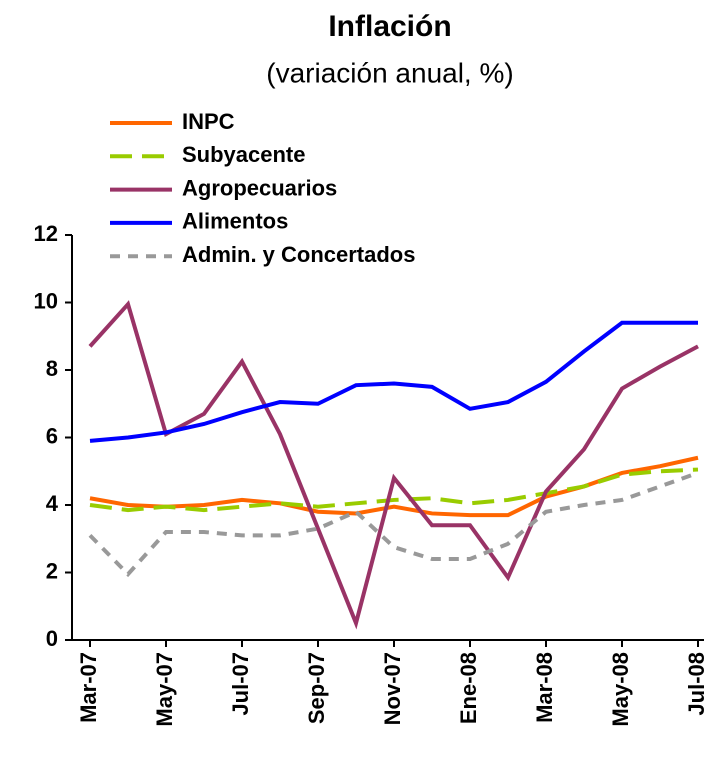 The image size is (712, 779). Describe the element at coordinates (696, 684) in the screenshot. I see `x-tick-label: Jul-08` at that location.